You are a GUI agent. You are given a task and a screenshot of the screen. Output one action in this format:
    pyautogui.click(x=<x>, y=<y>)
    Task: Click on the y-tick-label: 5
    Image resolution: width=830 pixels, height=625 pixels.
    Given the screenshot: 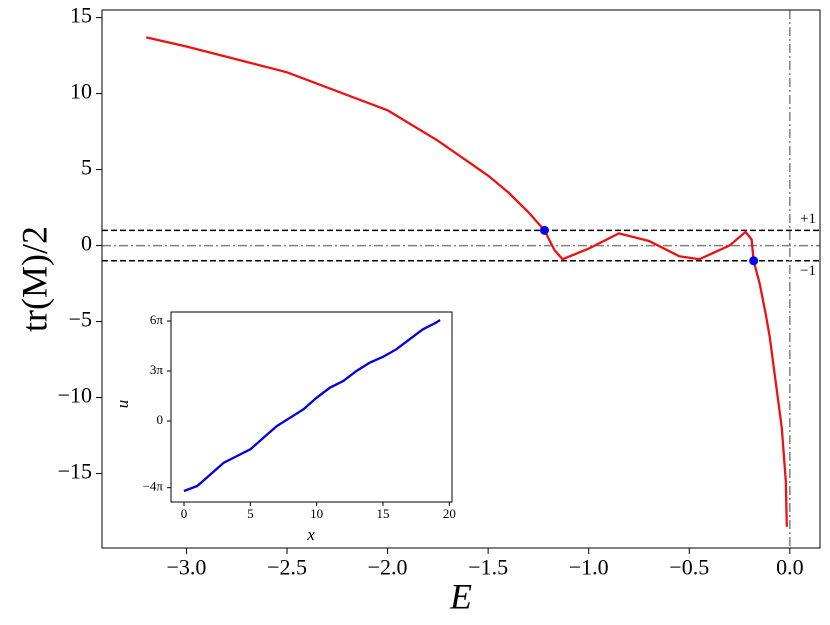 What is the action you would take?
    pyautogui.click(x=86, y=167)
    